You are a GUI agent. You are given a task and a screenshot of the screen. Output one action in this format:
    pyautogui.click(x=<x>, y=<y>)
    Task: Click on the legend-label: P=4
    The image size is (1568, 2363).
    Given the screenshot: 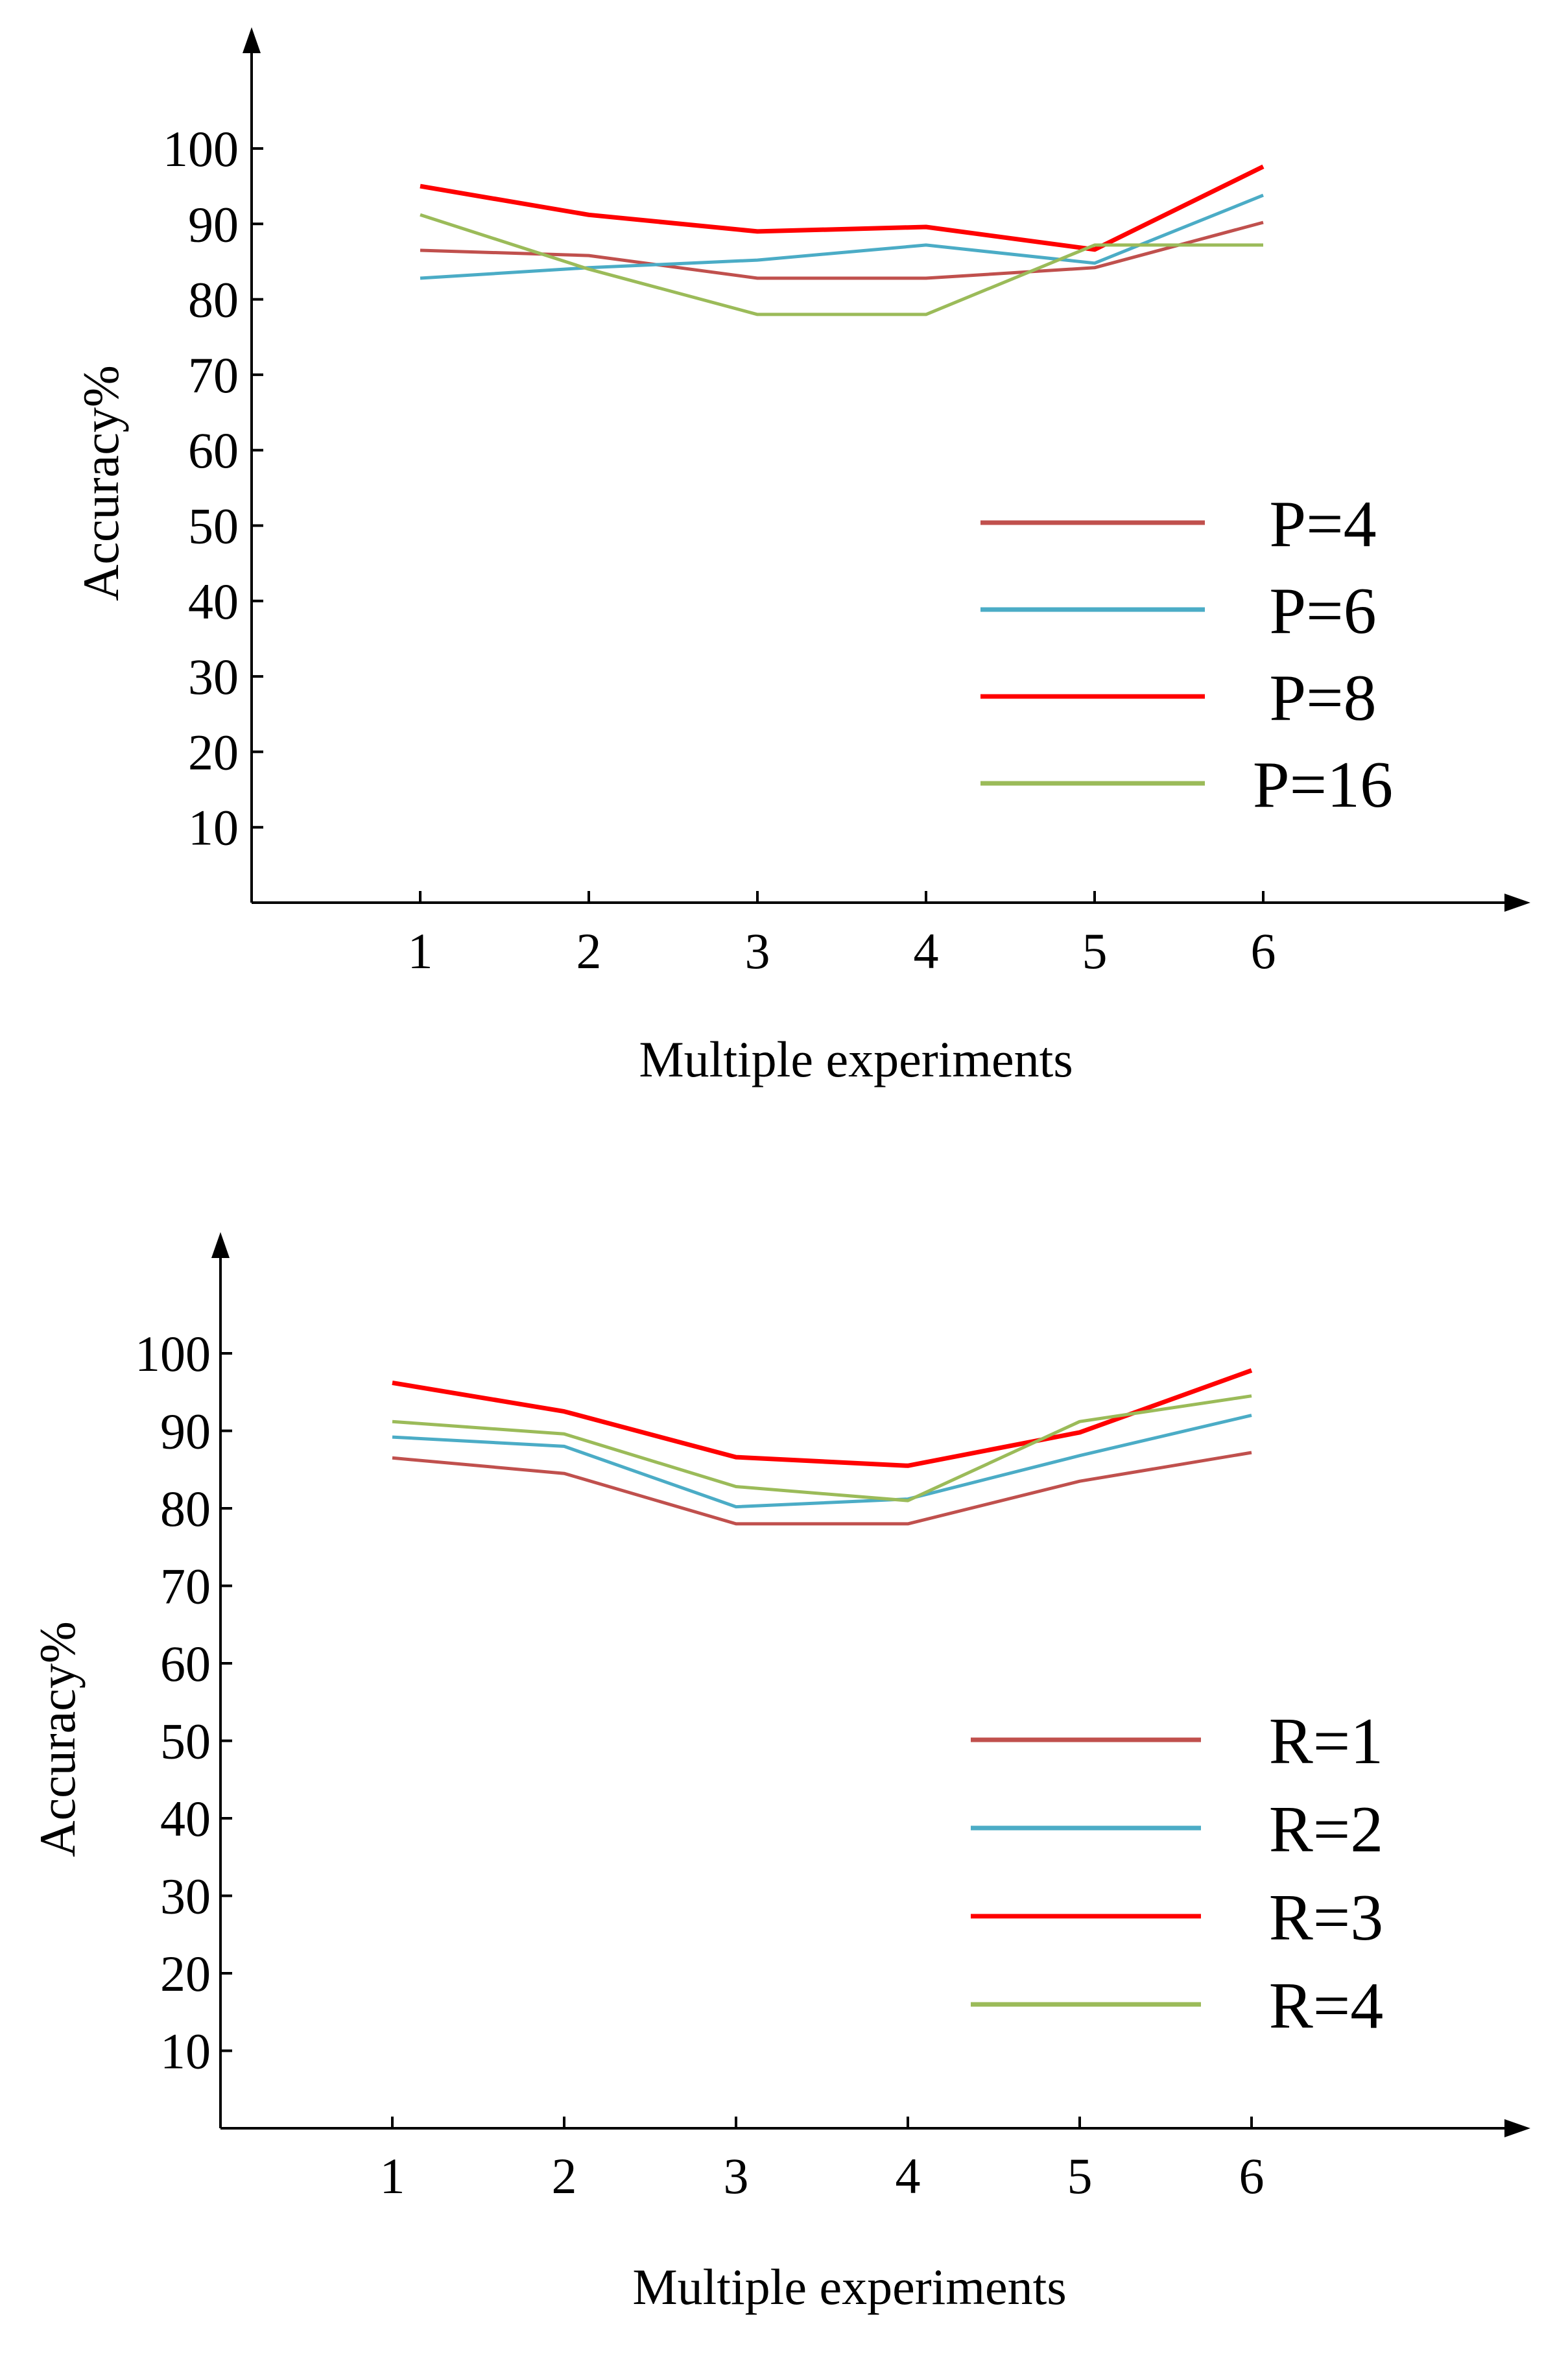 What is the action you would take?
    pyautogui.click(x=1322, y=524)
    